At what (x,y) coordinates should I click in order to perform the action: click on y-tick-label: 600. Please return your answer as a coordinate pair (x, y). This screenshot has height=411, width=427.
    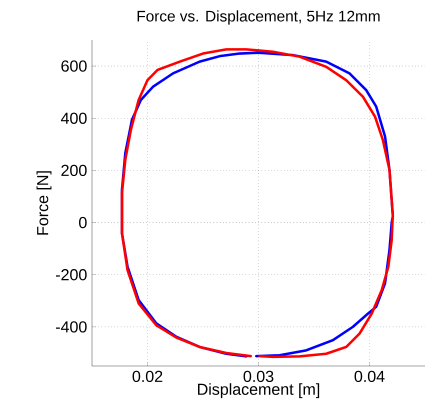
    Looking at the image, I should click on (74, 66).